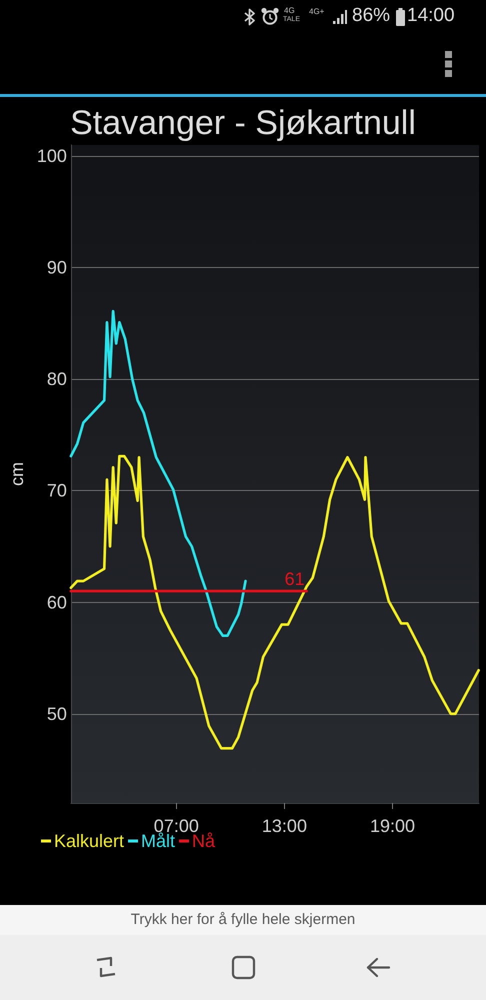  What do you see at coordinates (393, 826) in the screenshot?
I see `x-tick-label: 19:00` at bounding box center [393, 826].